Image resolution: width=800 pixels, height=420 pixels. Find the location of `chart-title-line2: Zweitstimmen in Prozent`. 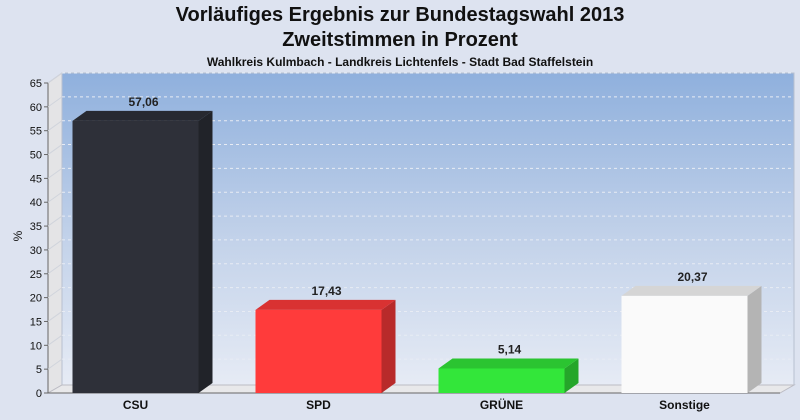

chart-title-line2: Zweitstimmen in Prozent is located at coordinates (400, 40).